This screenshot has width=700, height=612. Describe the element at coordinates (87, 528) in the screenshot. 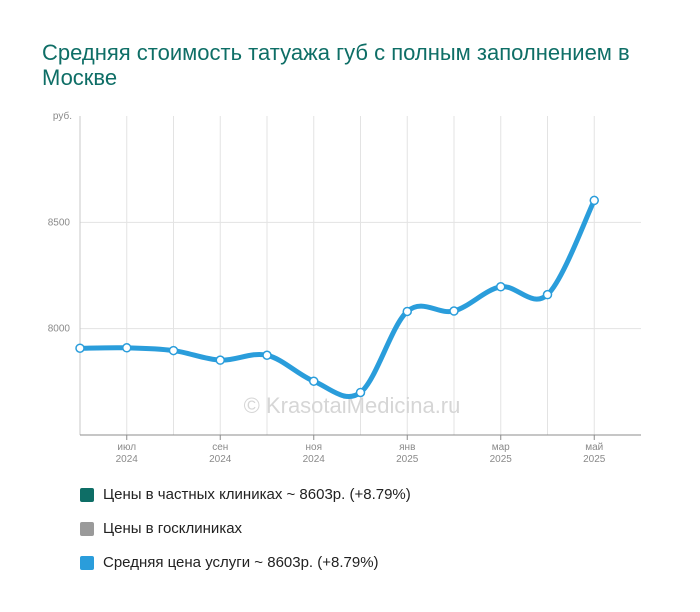

I see `legend-swatch-public` at that location.